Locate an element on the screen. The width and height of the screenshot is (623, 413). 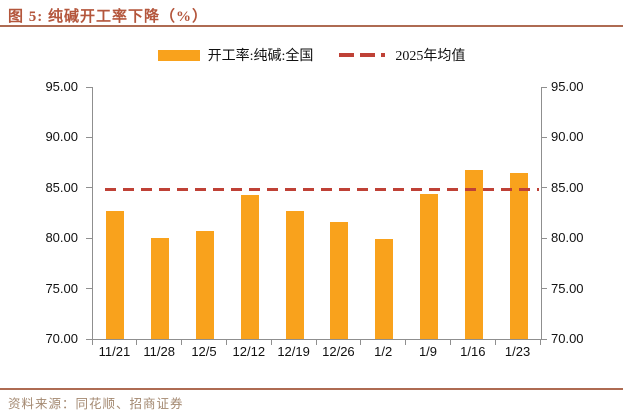
y-axis-label-left: 95.00 is located at coordinates (61, 86).